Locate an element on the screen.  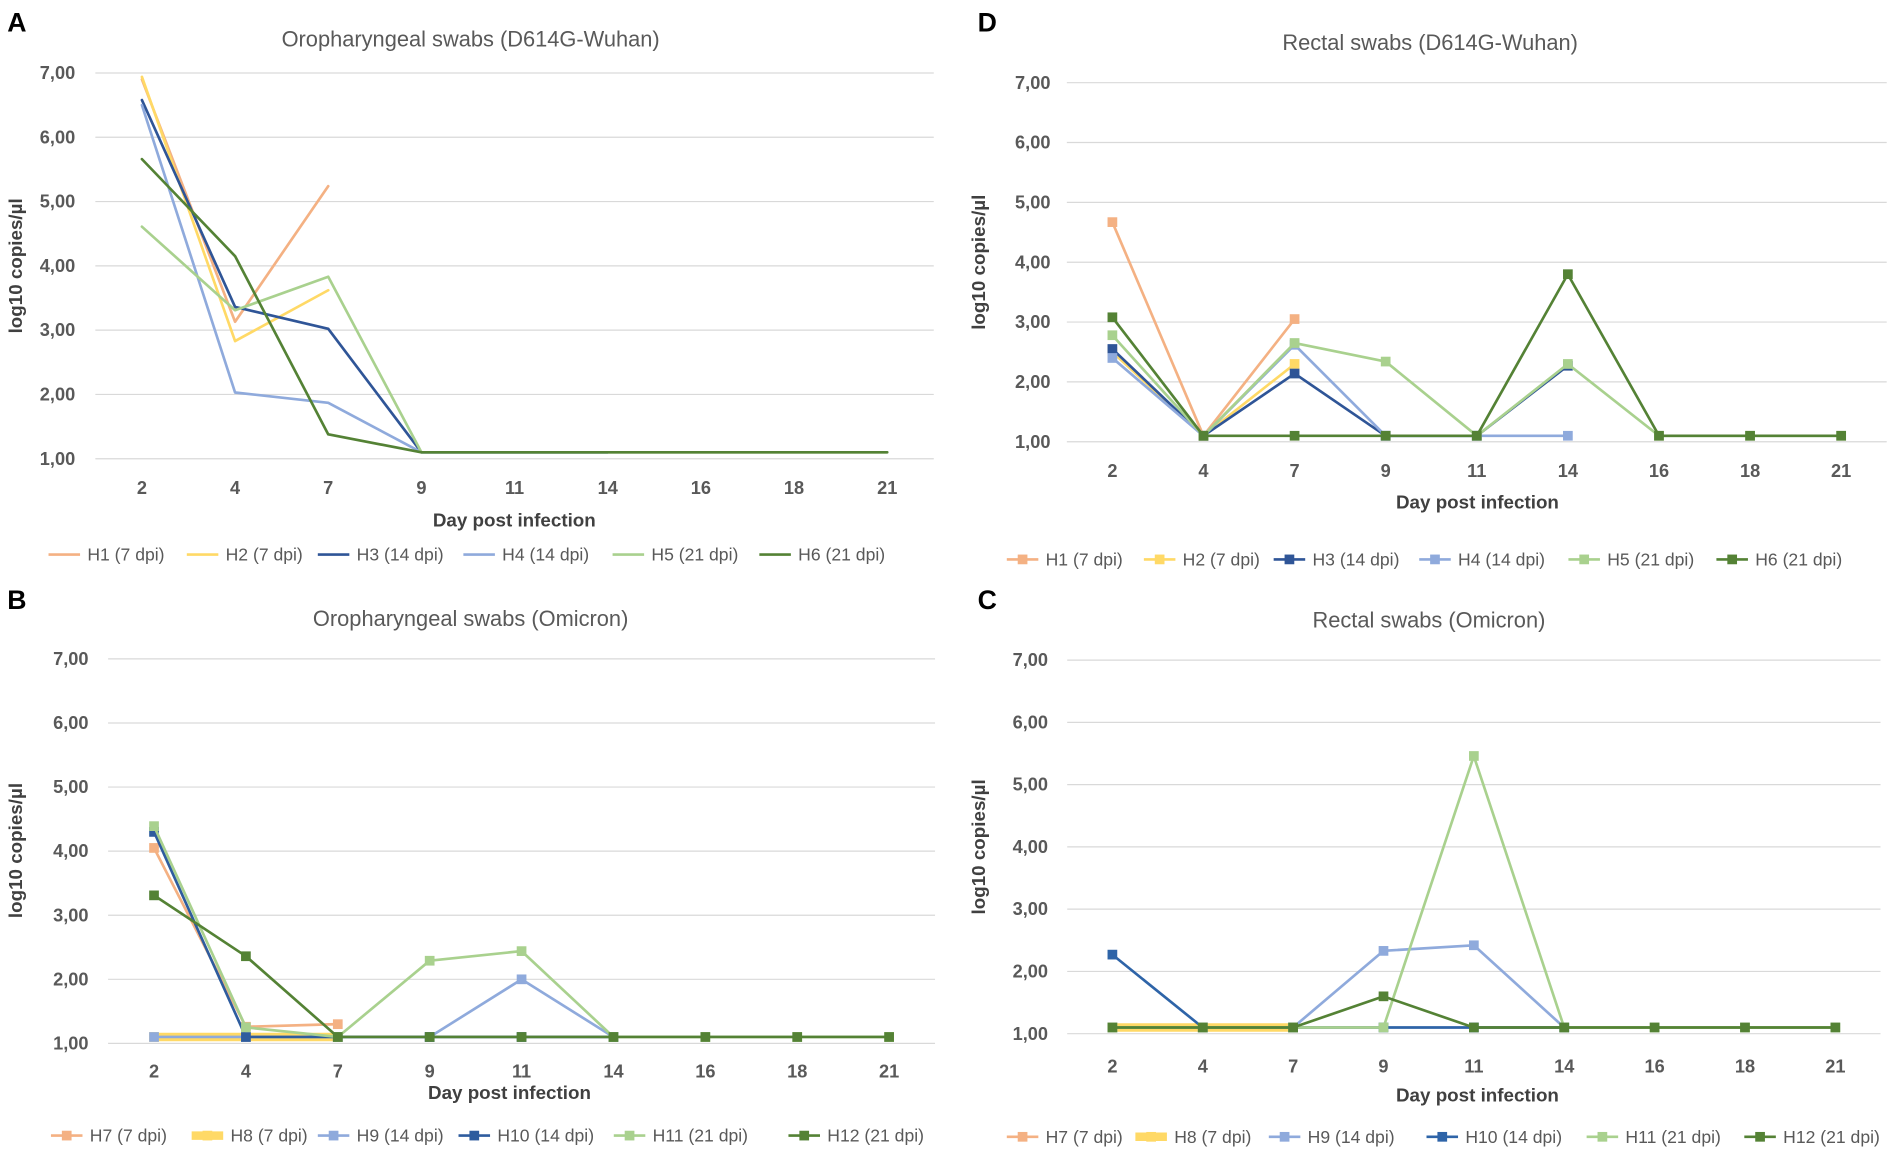
series-h6 is located at coordinates (1477, 355).